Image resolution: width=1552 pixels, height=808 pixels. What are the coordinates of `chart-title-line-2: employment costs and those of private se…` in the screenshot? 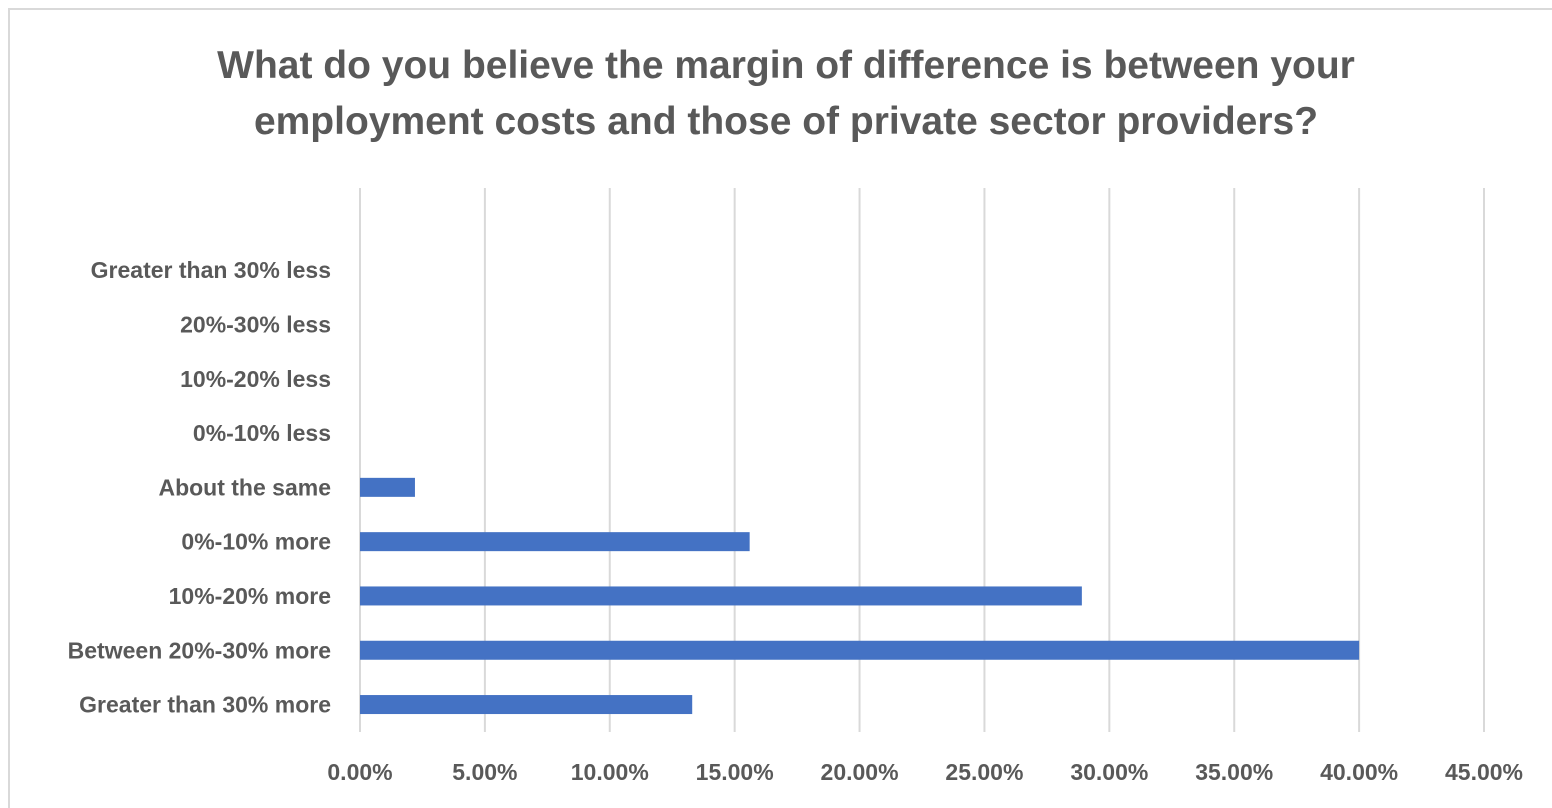 It's located at (786, 121).